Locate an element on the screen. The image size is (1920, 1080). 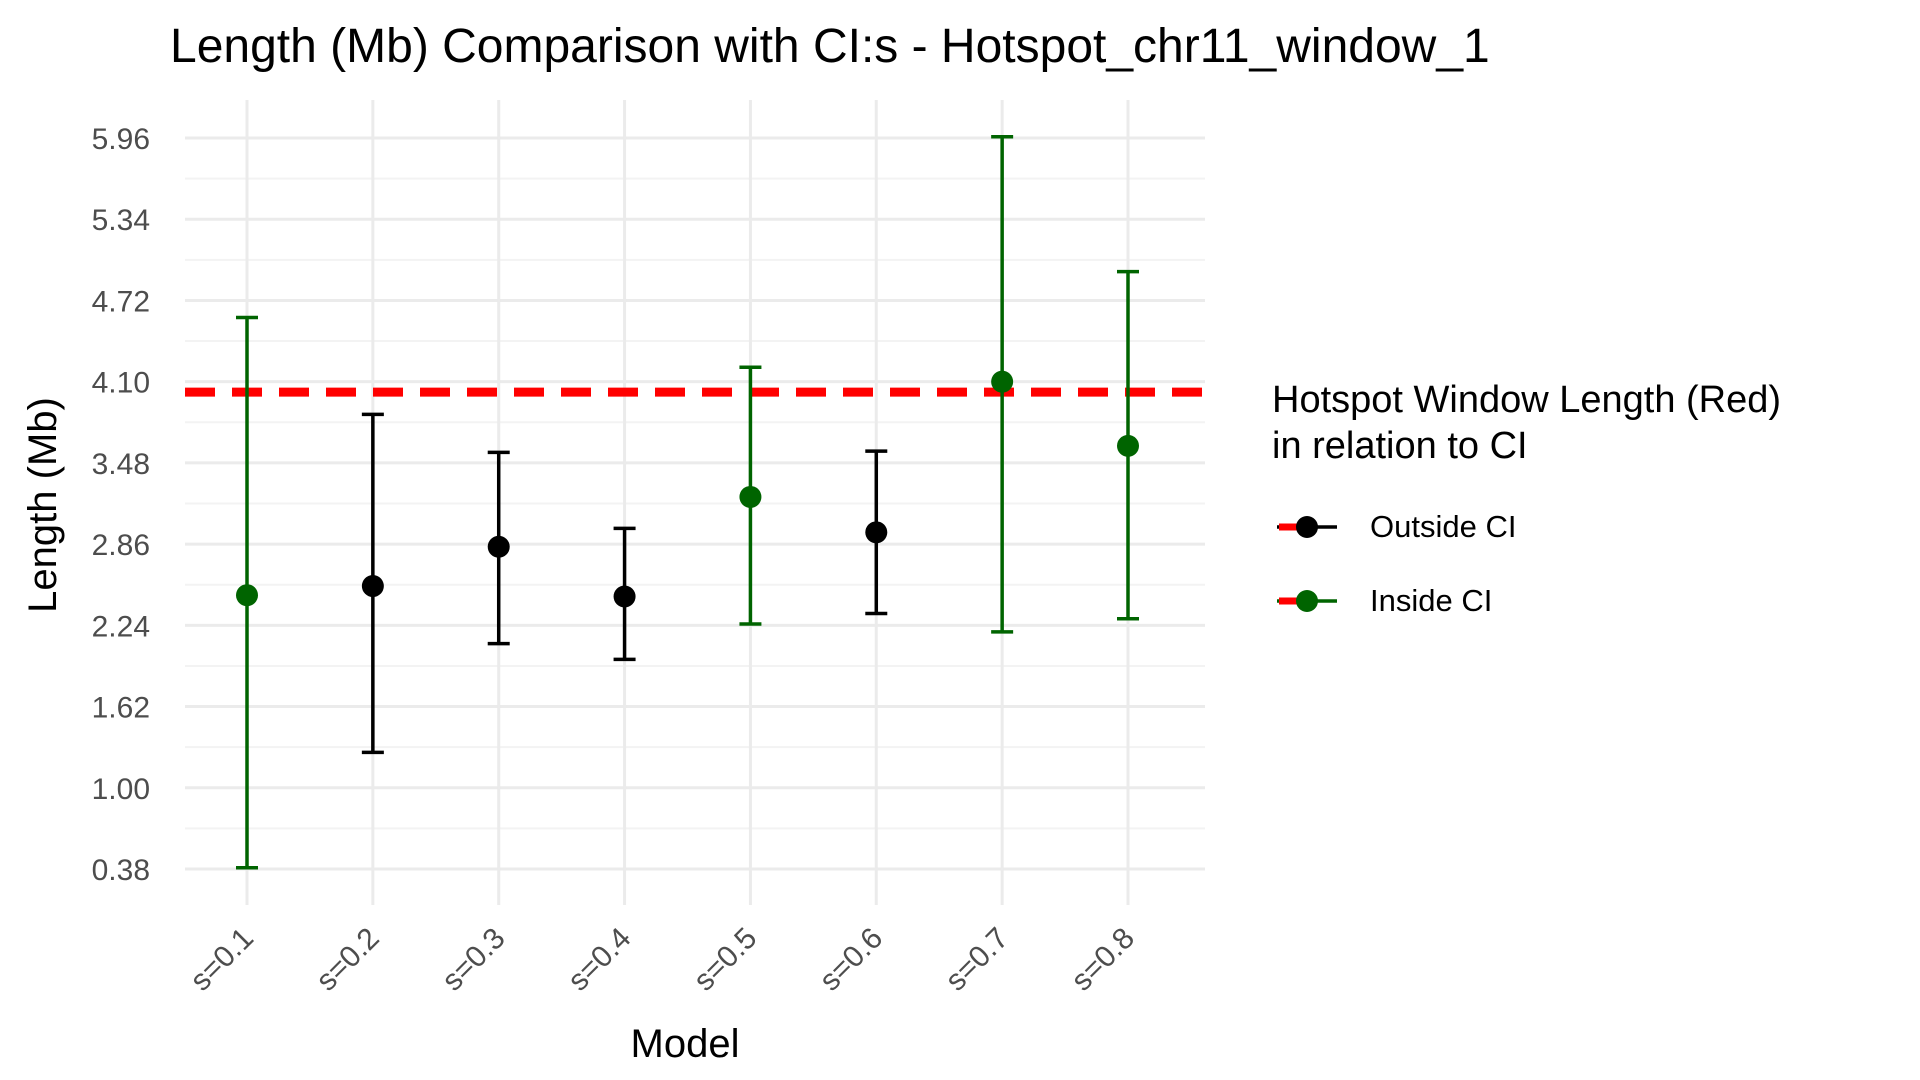
y-tick-label: 5.34 is located at coordinates (121, 220).